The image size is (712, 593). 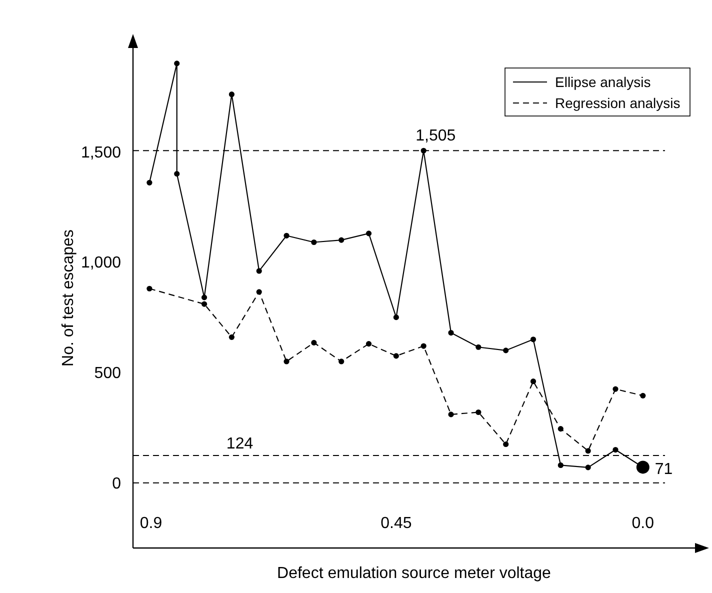 What do you see at coordinates (68, 298) in the screenshot?
I see `y-axis-title: No. of test escapes` at bounding box center [68, 298].